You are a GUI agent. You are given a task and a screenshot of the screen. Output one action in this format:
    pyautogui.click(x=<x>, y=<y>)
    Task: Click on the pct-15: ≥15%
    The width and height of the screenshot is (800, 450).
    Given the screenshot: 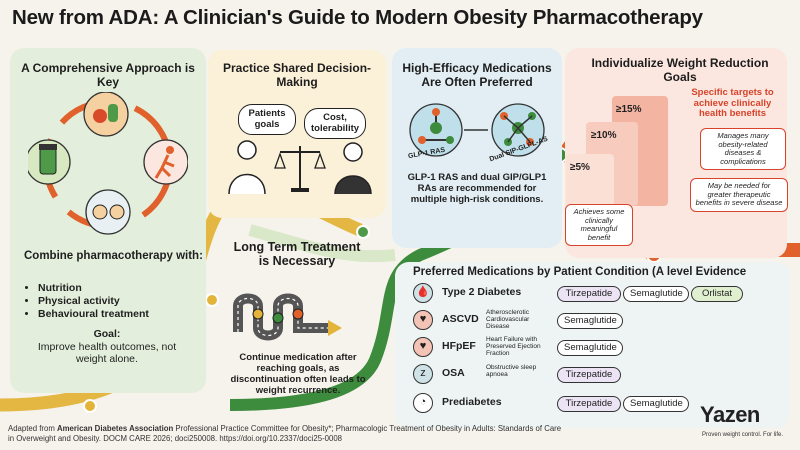 What is the action you would take?
    pyautogui.click(x=629, y=109)
    